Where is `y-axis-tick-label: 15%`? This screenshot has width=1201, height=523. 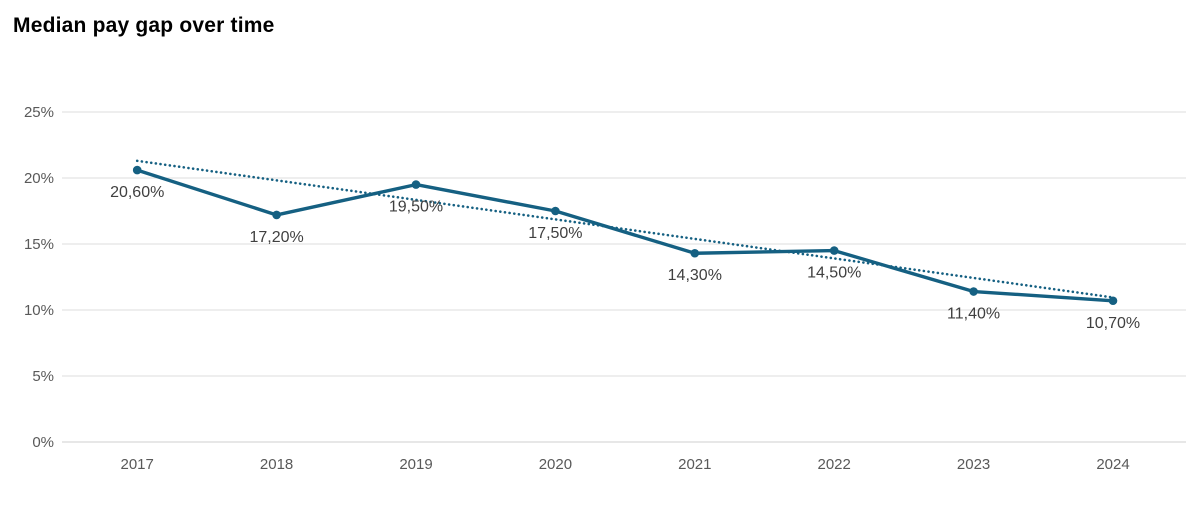 y-axis-tick-label: 15% is located at coordinates (39, 244).